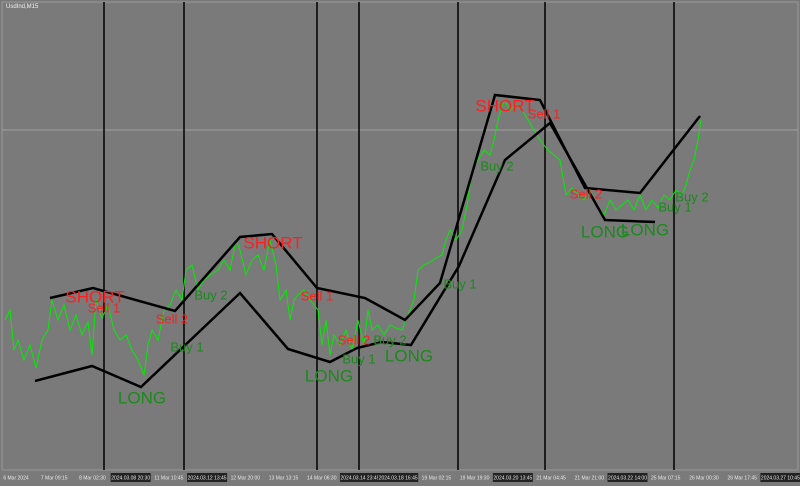 Image resolution: width=800 pixels, height=486 pixels. I want to click on x-tick-label: 2024.03.22 14:00, so click(627, 478).